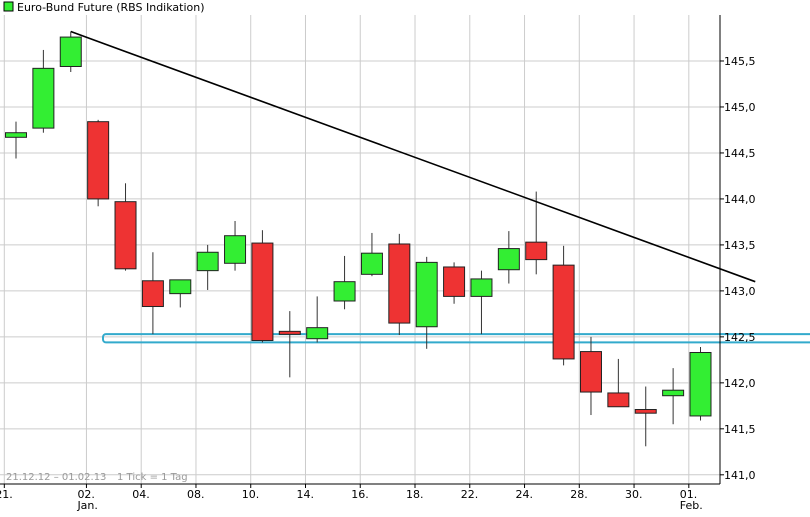 The height and width of the screenshot is (517, 810). I want to click on legend-swatch, so click(8, 6).